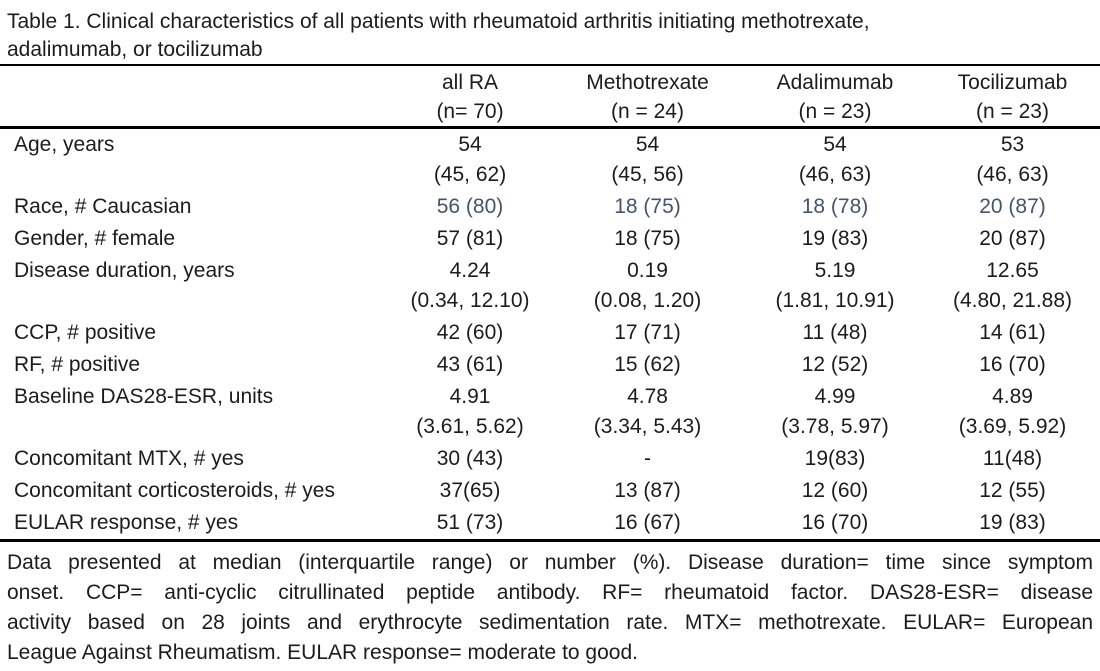 The width and height of the screenshot is (1100, 671). What do you see at coordinates (470, 332) in the screenshot?
I see `cell-value: 42 (60)` at bounding box center [470, 332].